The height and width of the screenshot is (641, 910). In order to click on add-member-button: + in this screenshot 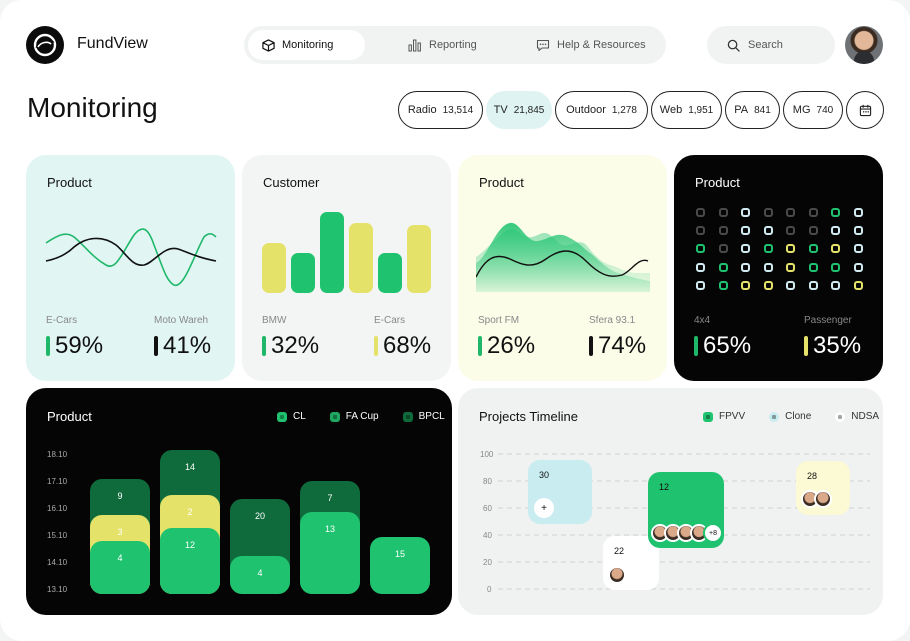, I will do `click(544, 508)`.